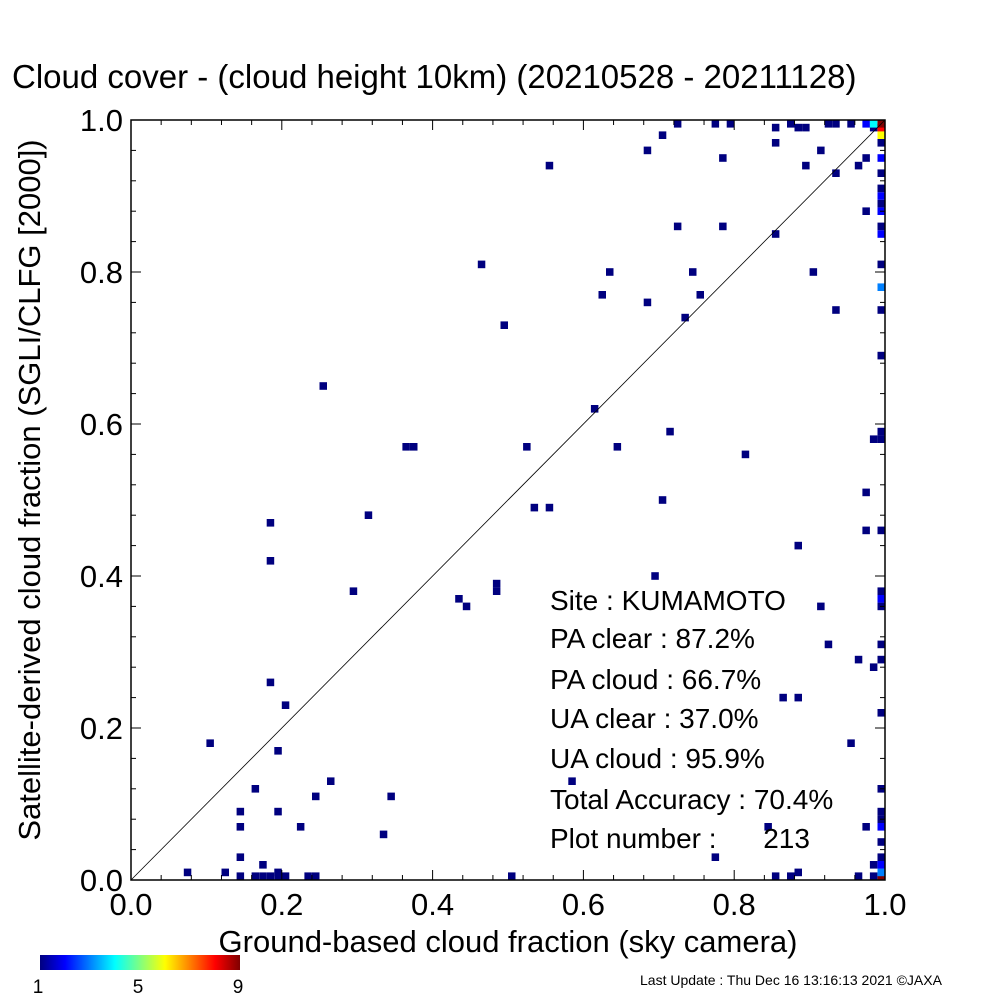 This screenshot has width=1000, height=1000. Describe the element at coordinates (281, 904) in the screenshot. I see `x-tick-label: 0.2` at that location.